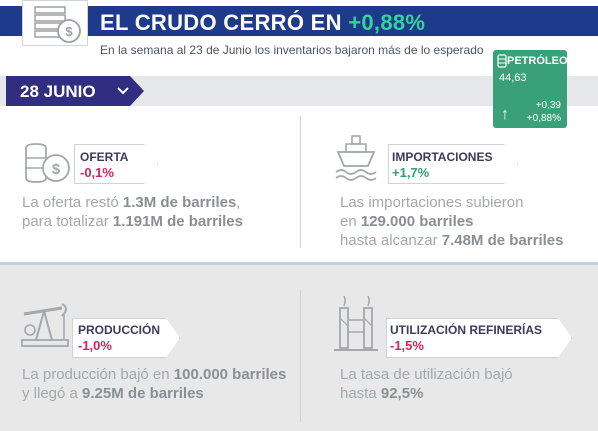 This screenshot has height=431, width=598. What do you see at coordinates (530, 89) in the screenshot?
I see `oil-price-widget: PETRÓLEO 44,63 ↑ +0,39 +0,88%` at bounding box center [530, 89].